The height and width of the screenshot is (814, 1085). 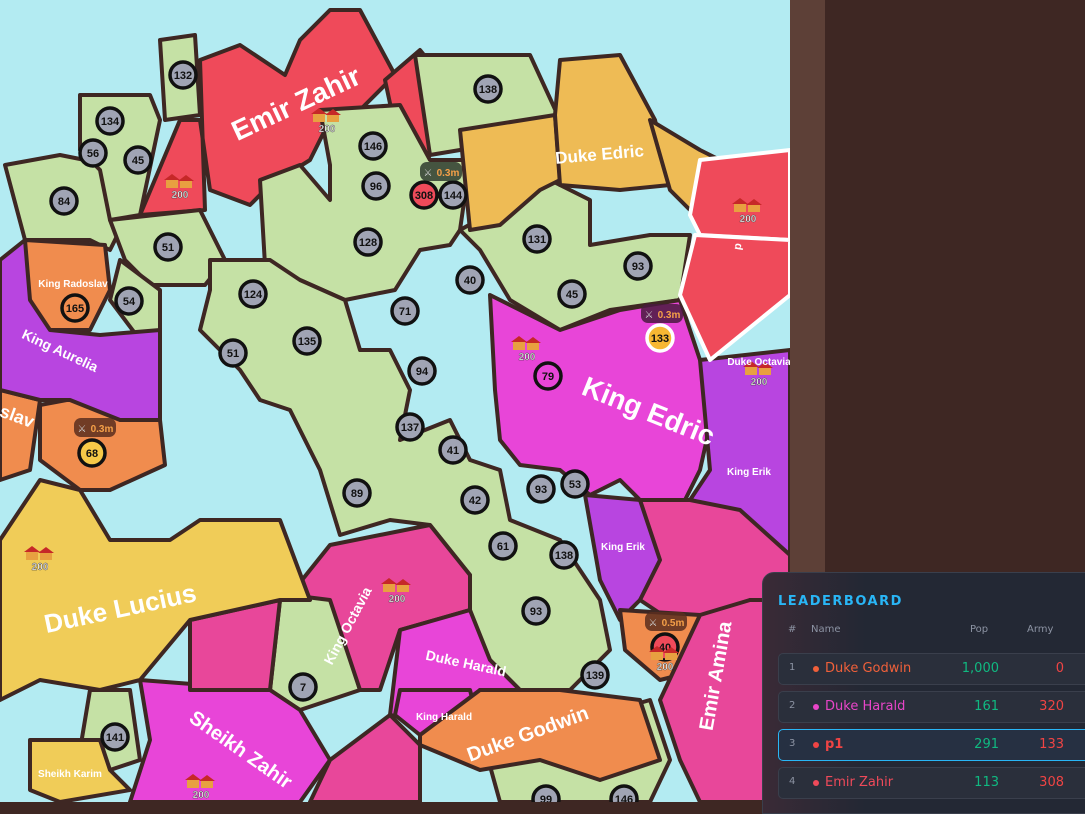 I want to click on unit-count: 131, so click(x=537, y=240).